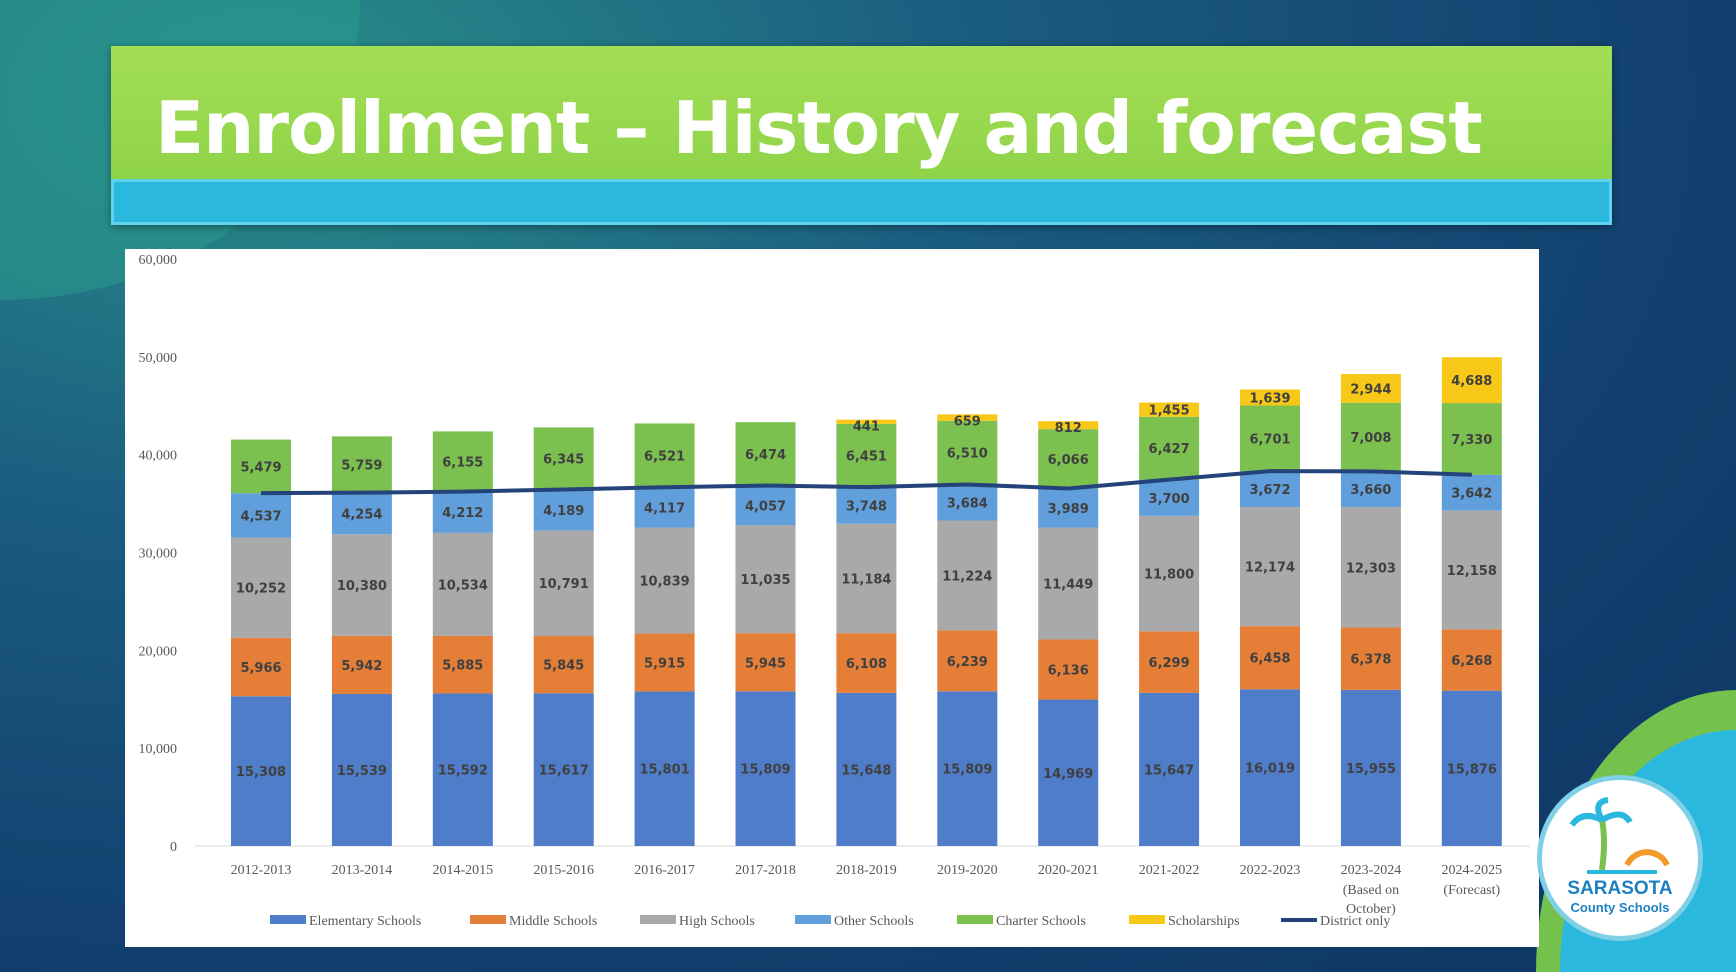 This screenshot has width=1736, height=972. Describe the element at coordinates (158, 456) in the screenshot. I see `y-tick-label: 40,000` at that location.